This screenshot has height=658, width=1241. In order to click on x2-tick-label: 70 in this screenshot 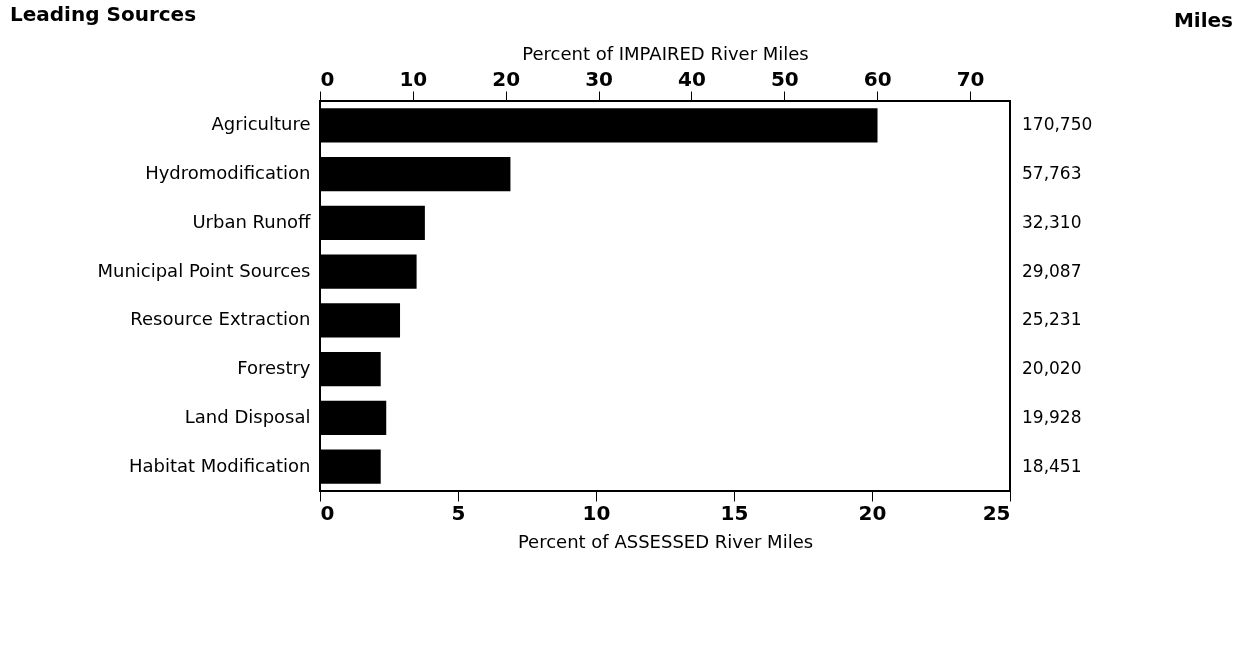, I will do `click(970, 78)`.